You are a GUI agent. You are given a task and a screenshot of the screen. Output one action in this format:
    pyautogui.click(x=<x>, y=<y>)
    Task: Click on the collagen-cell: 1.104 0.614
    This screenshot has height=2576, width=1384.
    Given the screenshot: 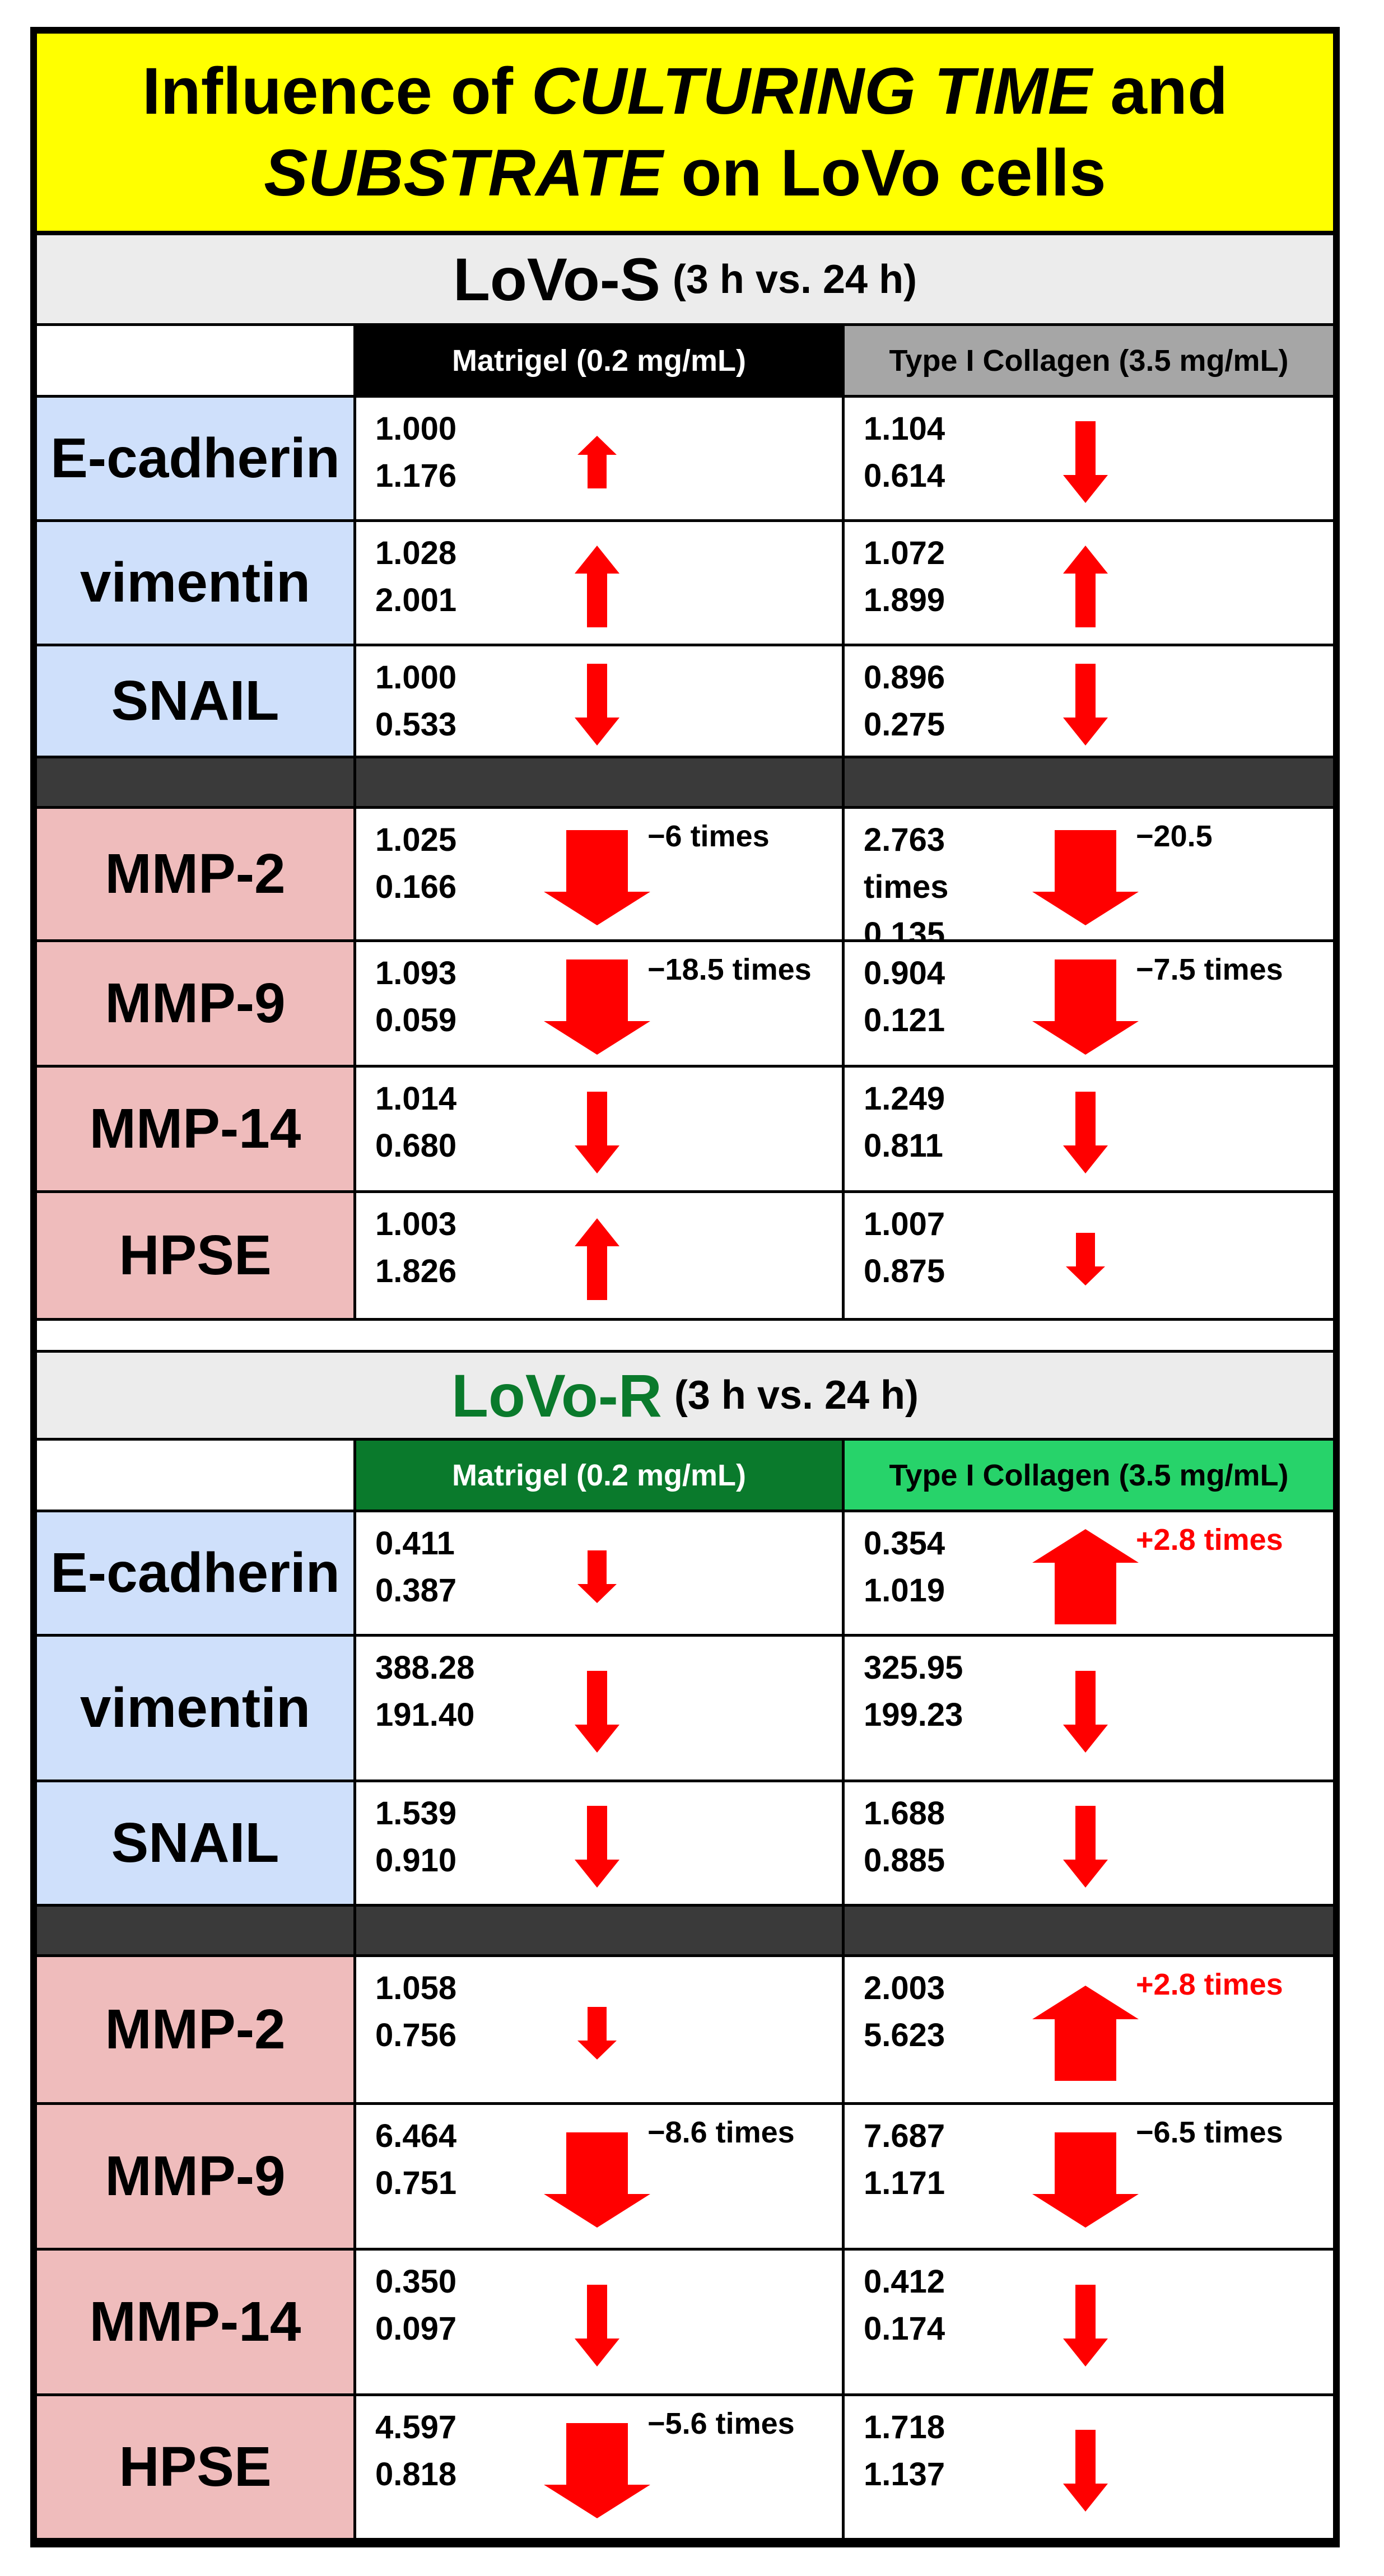 What is the action you would take?
    pyautogui.click(x=1089, y=460)
    